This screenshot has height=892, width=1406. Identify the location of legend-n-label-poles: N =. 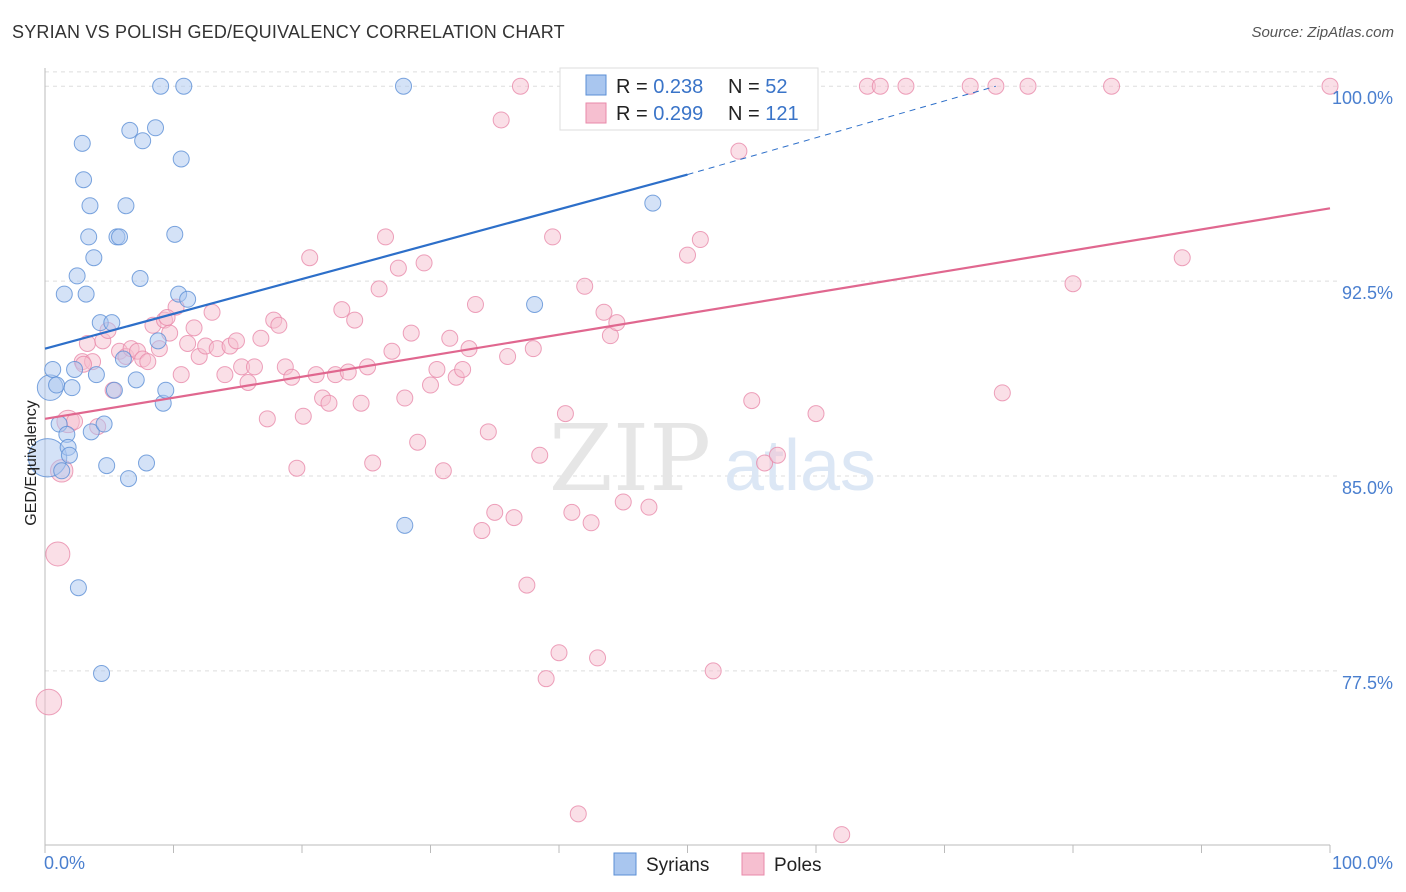
(746, 114).